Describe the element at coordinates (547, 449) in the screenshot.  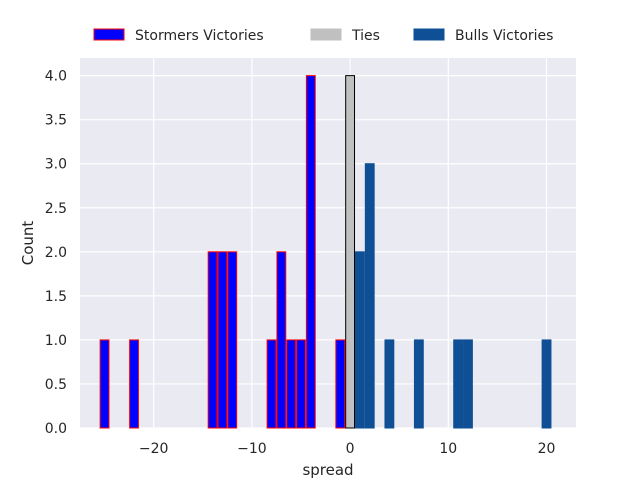
I see `x-tick-label: 20` at that location.